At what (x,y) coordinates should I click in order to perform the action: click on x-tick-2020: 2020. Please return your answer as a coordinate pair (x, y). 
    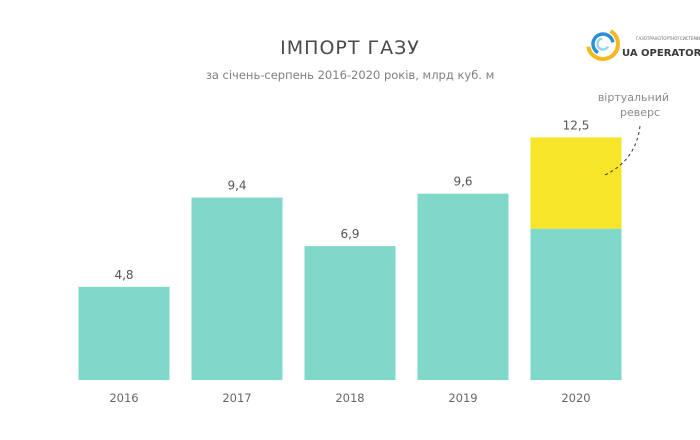
    Looking at the image, I should click on (575, 398).